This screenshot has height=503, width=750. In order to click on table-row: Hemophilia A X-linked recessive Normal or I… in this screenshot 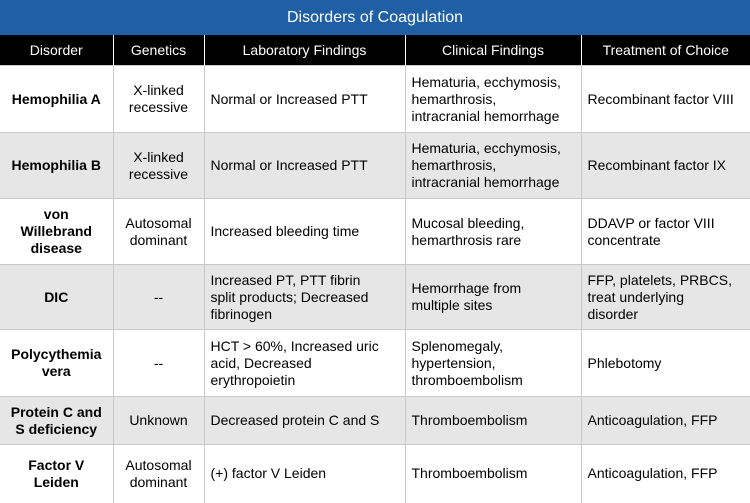, I will do `click(375, 99)`.